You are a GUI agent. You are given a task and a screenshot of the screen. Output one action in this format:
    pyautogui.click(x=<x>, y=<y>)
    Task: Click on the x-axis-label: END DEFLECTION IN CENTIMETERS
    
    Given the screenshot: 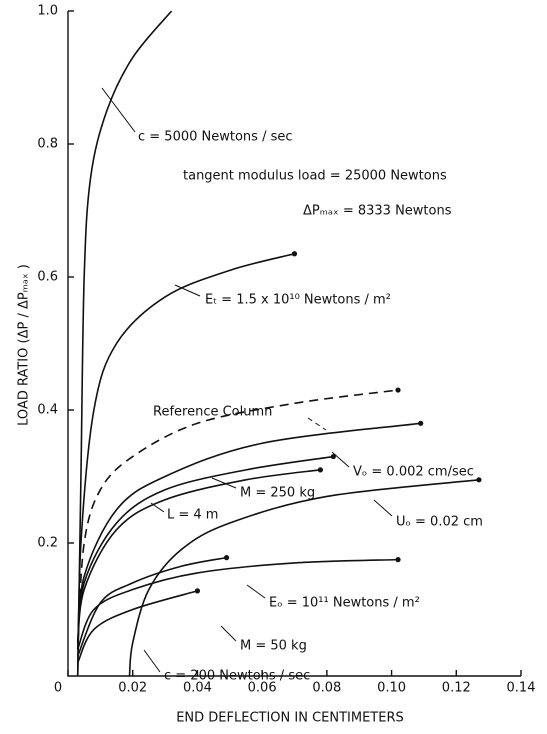 What is the action you would take?
    pyautogui.click(x=290, y=718)
    